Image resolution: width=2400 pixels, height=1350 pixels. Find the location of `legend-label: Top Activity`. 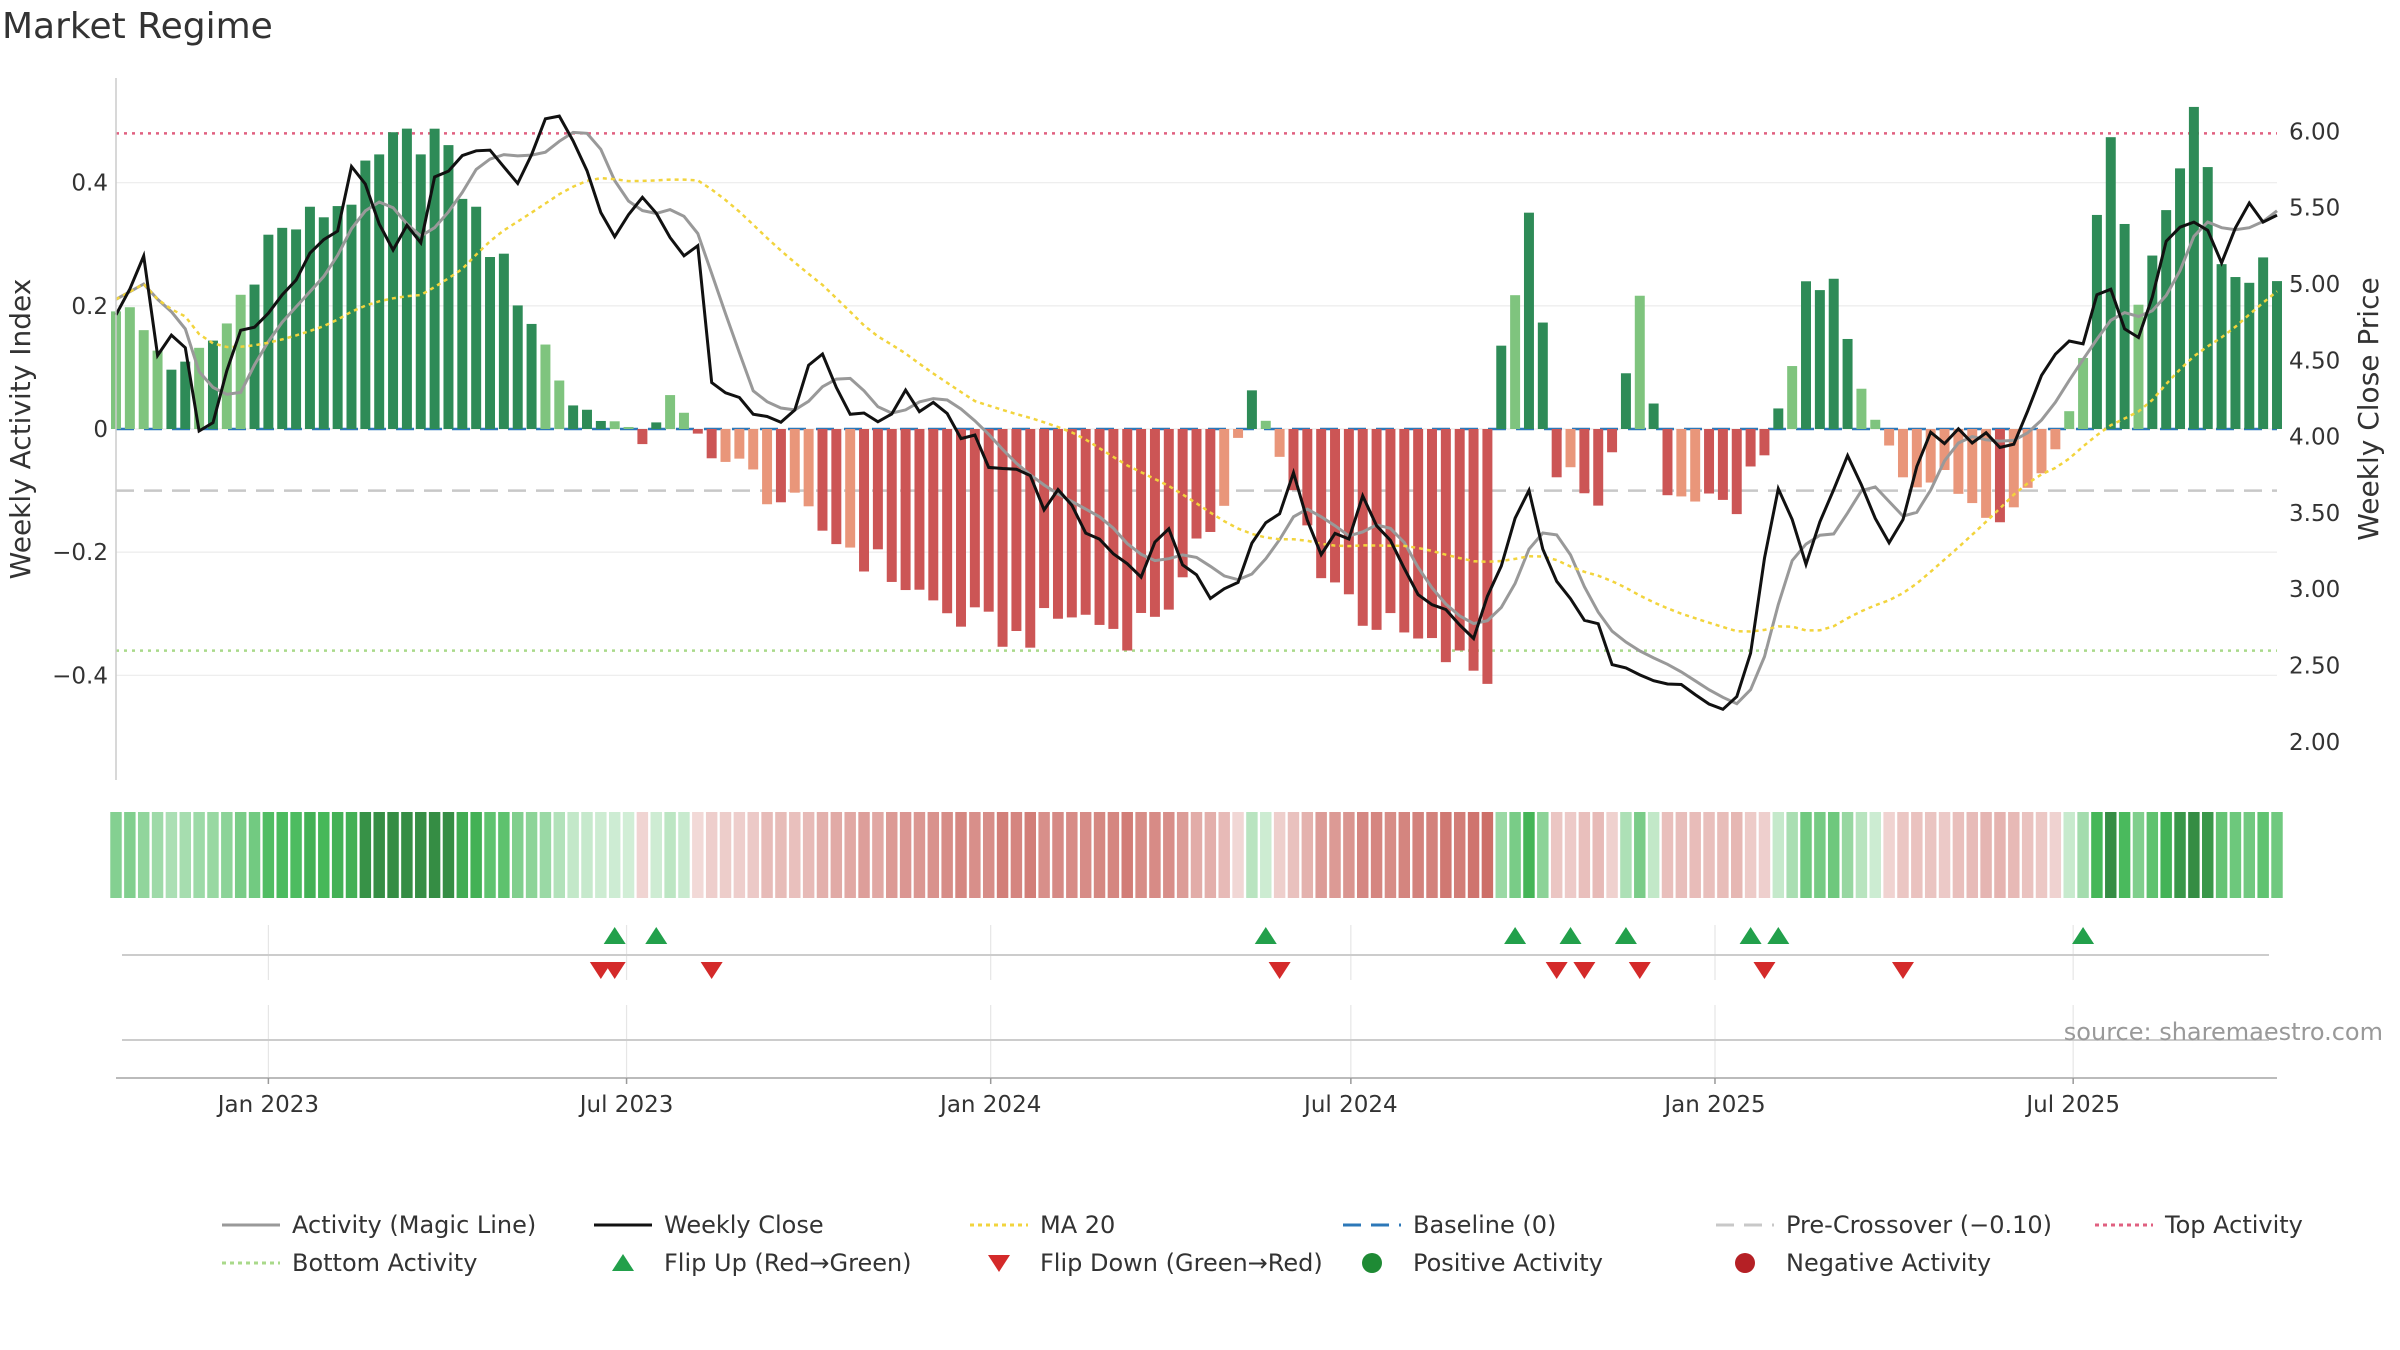

legend-label: Top Activity is located at coordinates (2233, 1225).